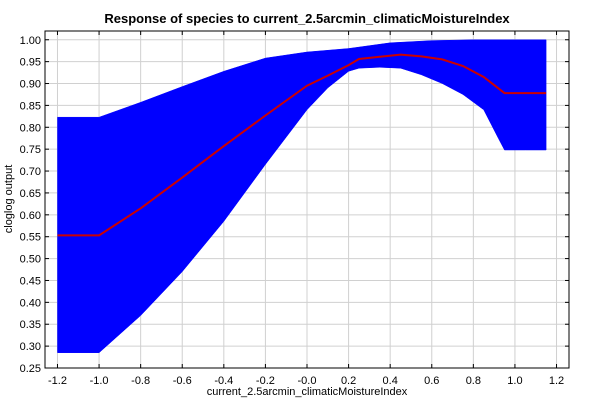 The image size is (600, 400). I want to click on x-tick-label: 0.4, so click(390, 381).